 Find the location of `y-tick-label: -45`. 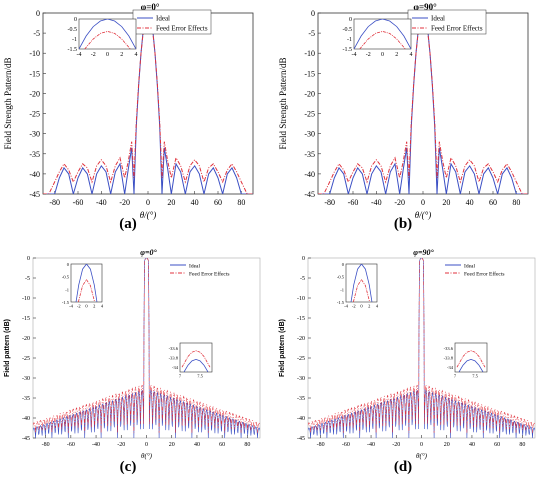

y-tick-label: -45 is located at coordinates (309, 194).